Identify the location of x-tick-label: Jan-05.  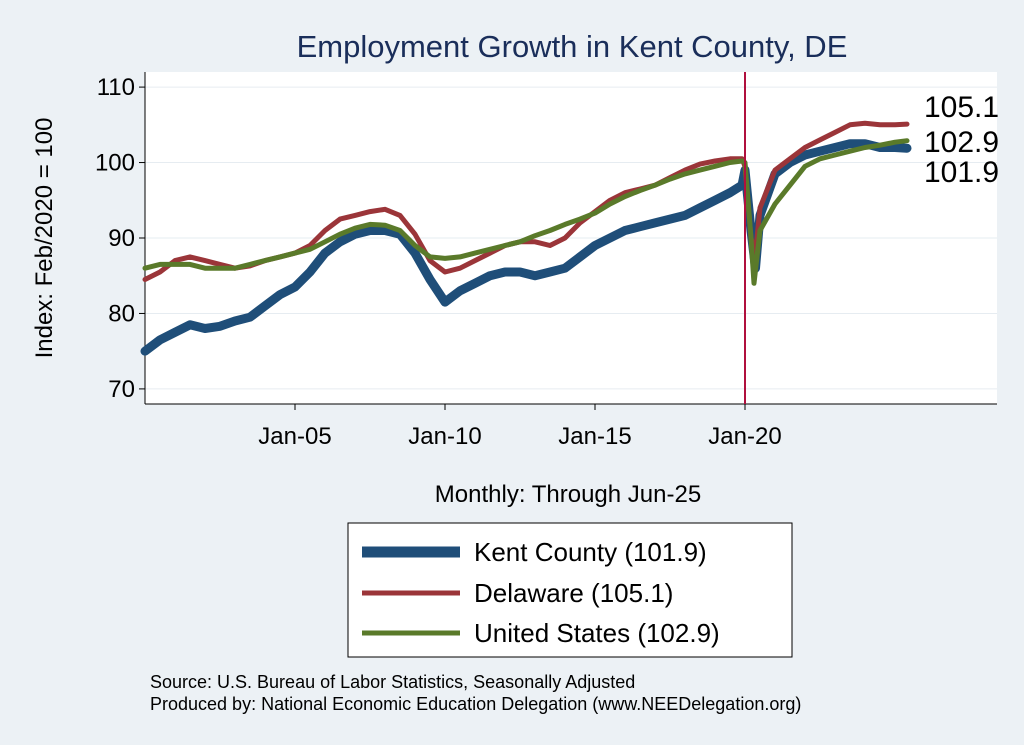
(294, 436).